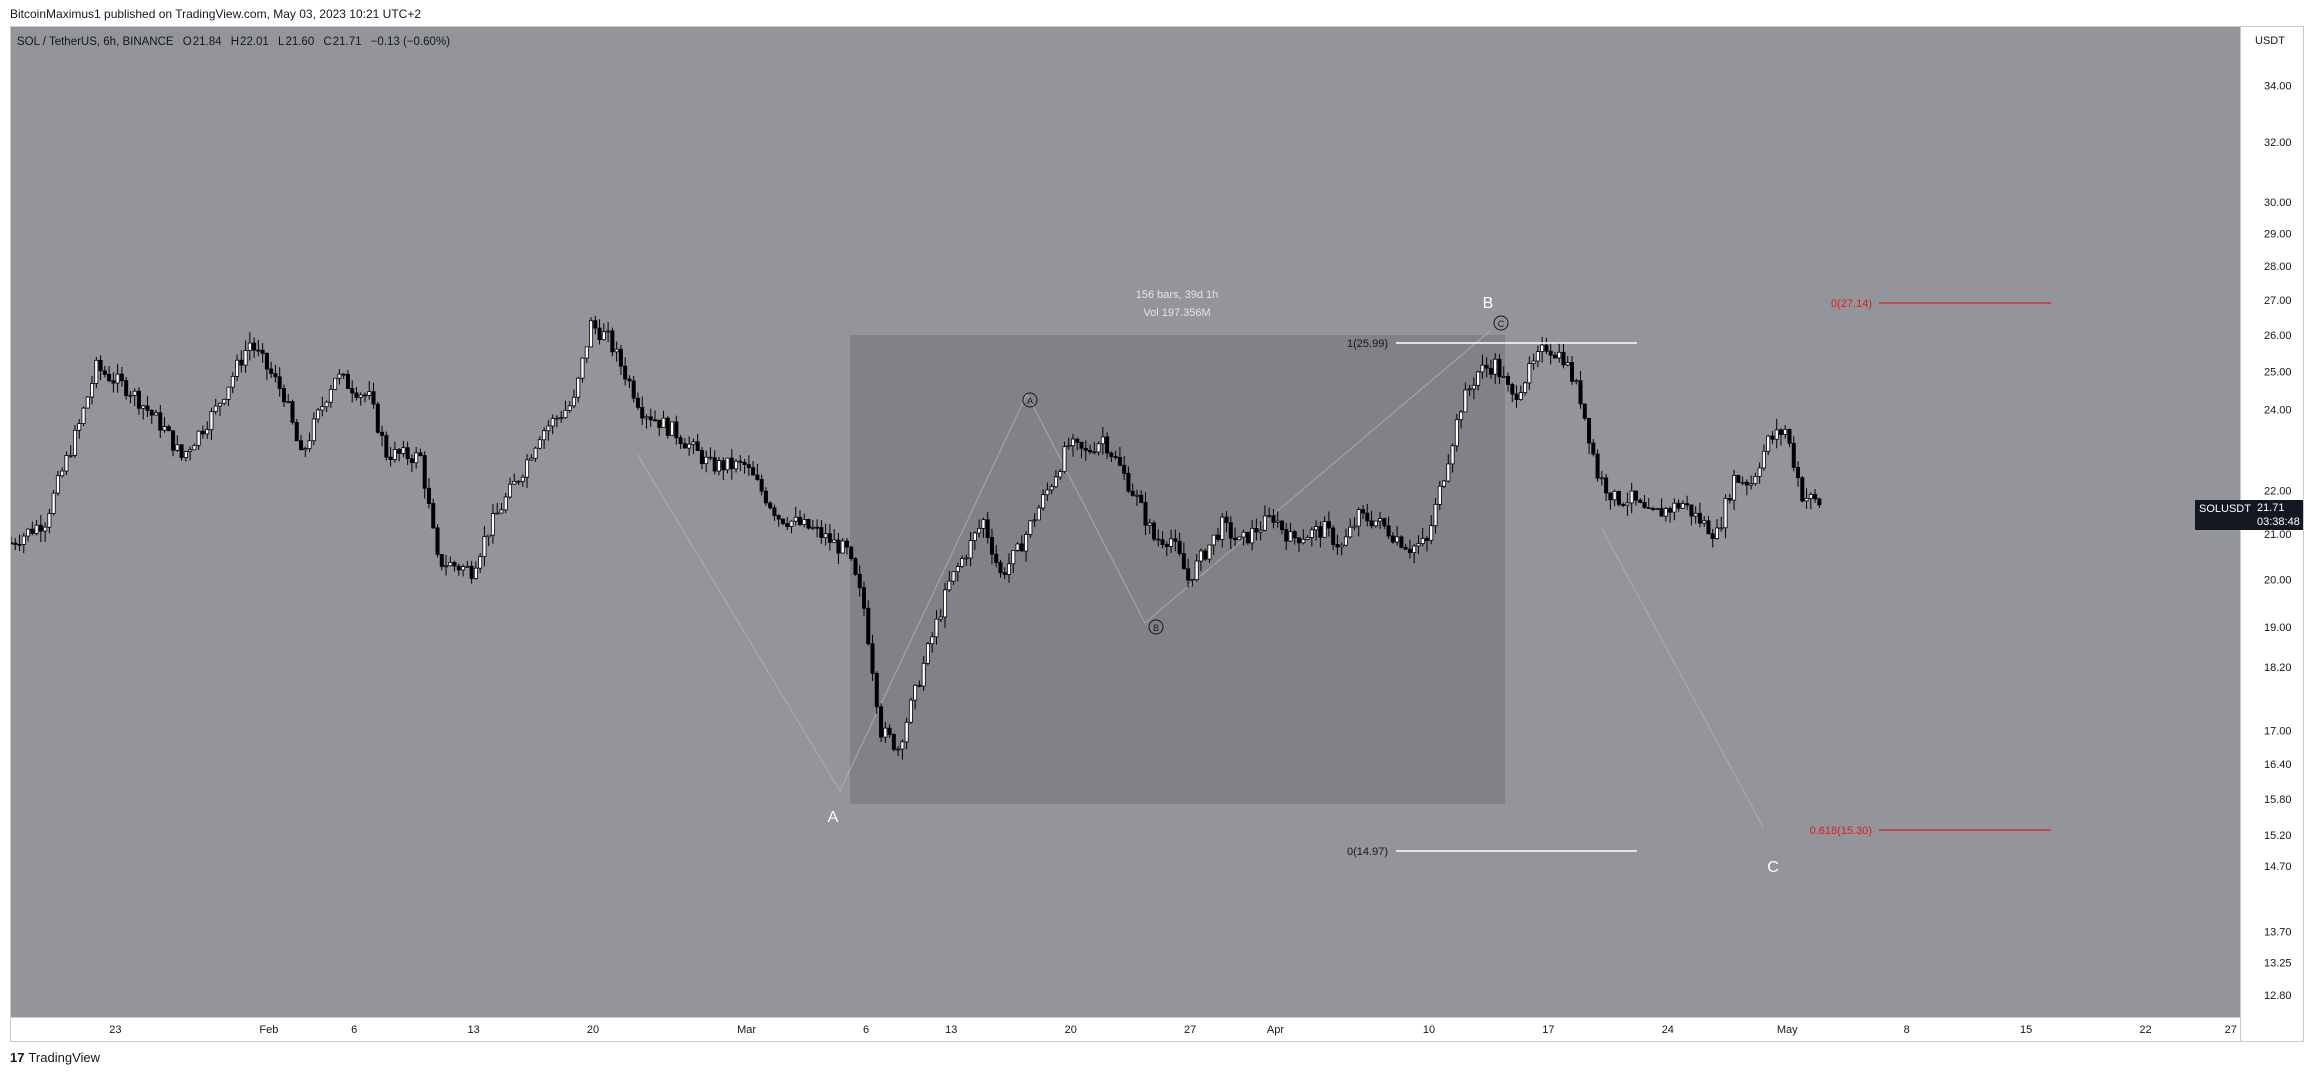 The width and height of the screenshot is (2314, 1079). I want to click on time-tick-label: 20, so click(1071, 1030).